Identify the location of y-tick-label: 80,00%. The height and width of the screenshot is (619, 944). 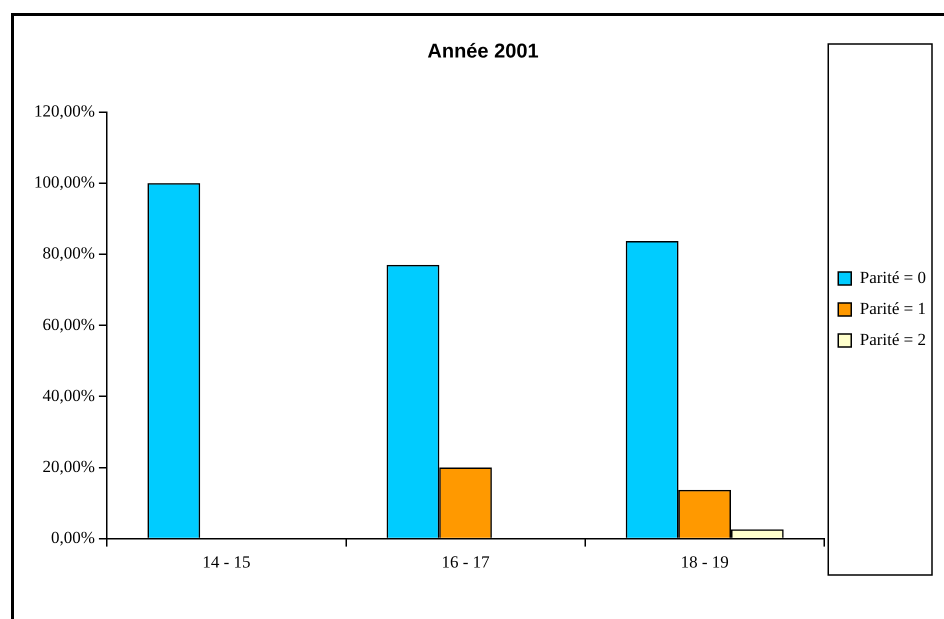
(68, 253).